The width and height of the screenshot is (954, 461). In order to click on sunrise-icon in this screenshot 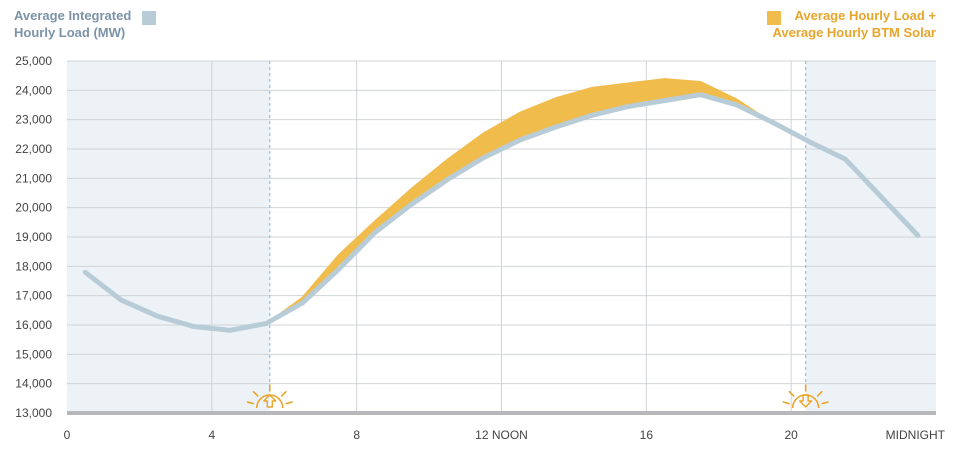, I will do `click(269, 396)`.